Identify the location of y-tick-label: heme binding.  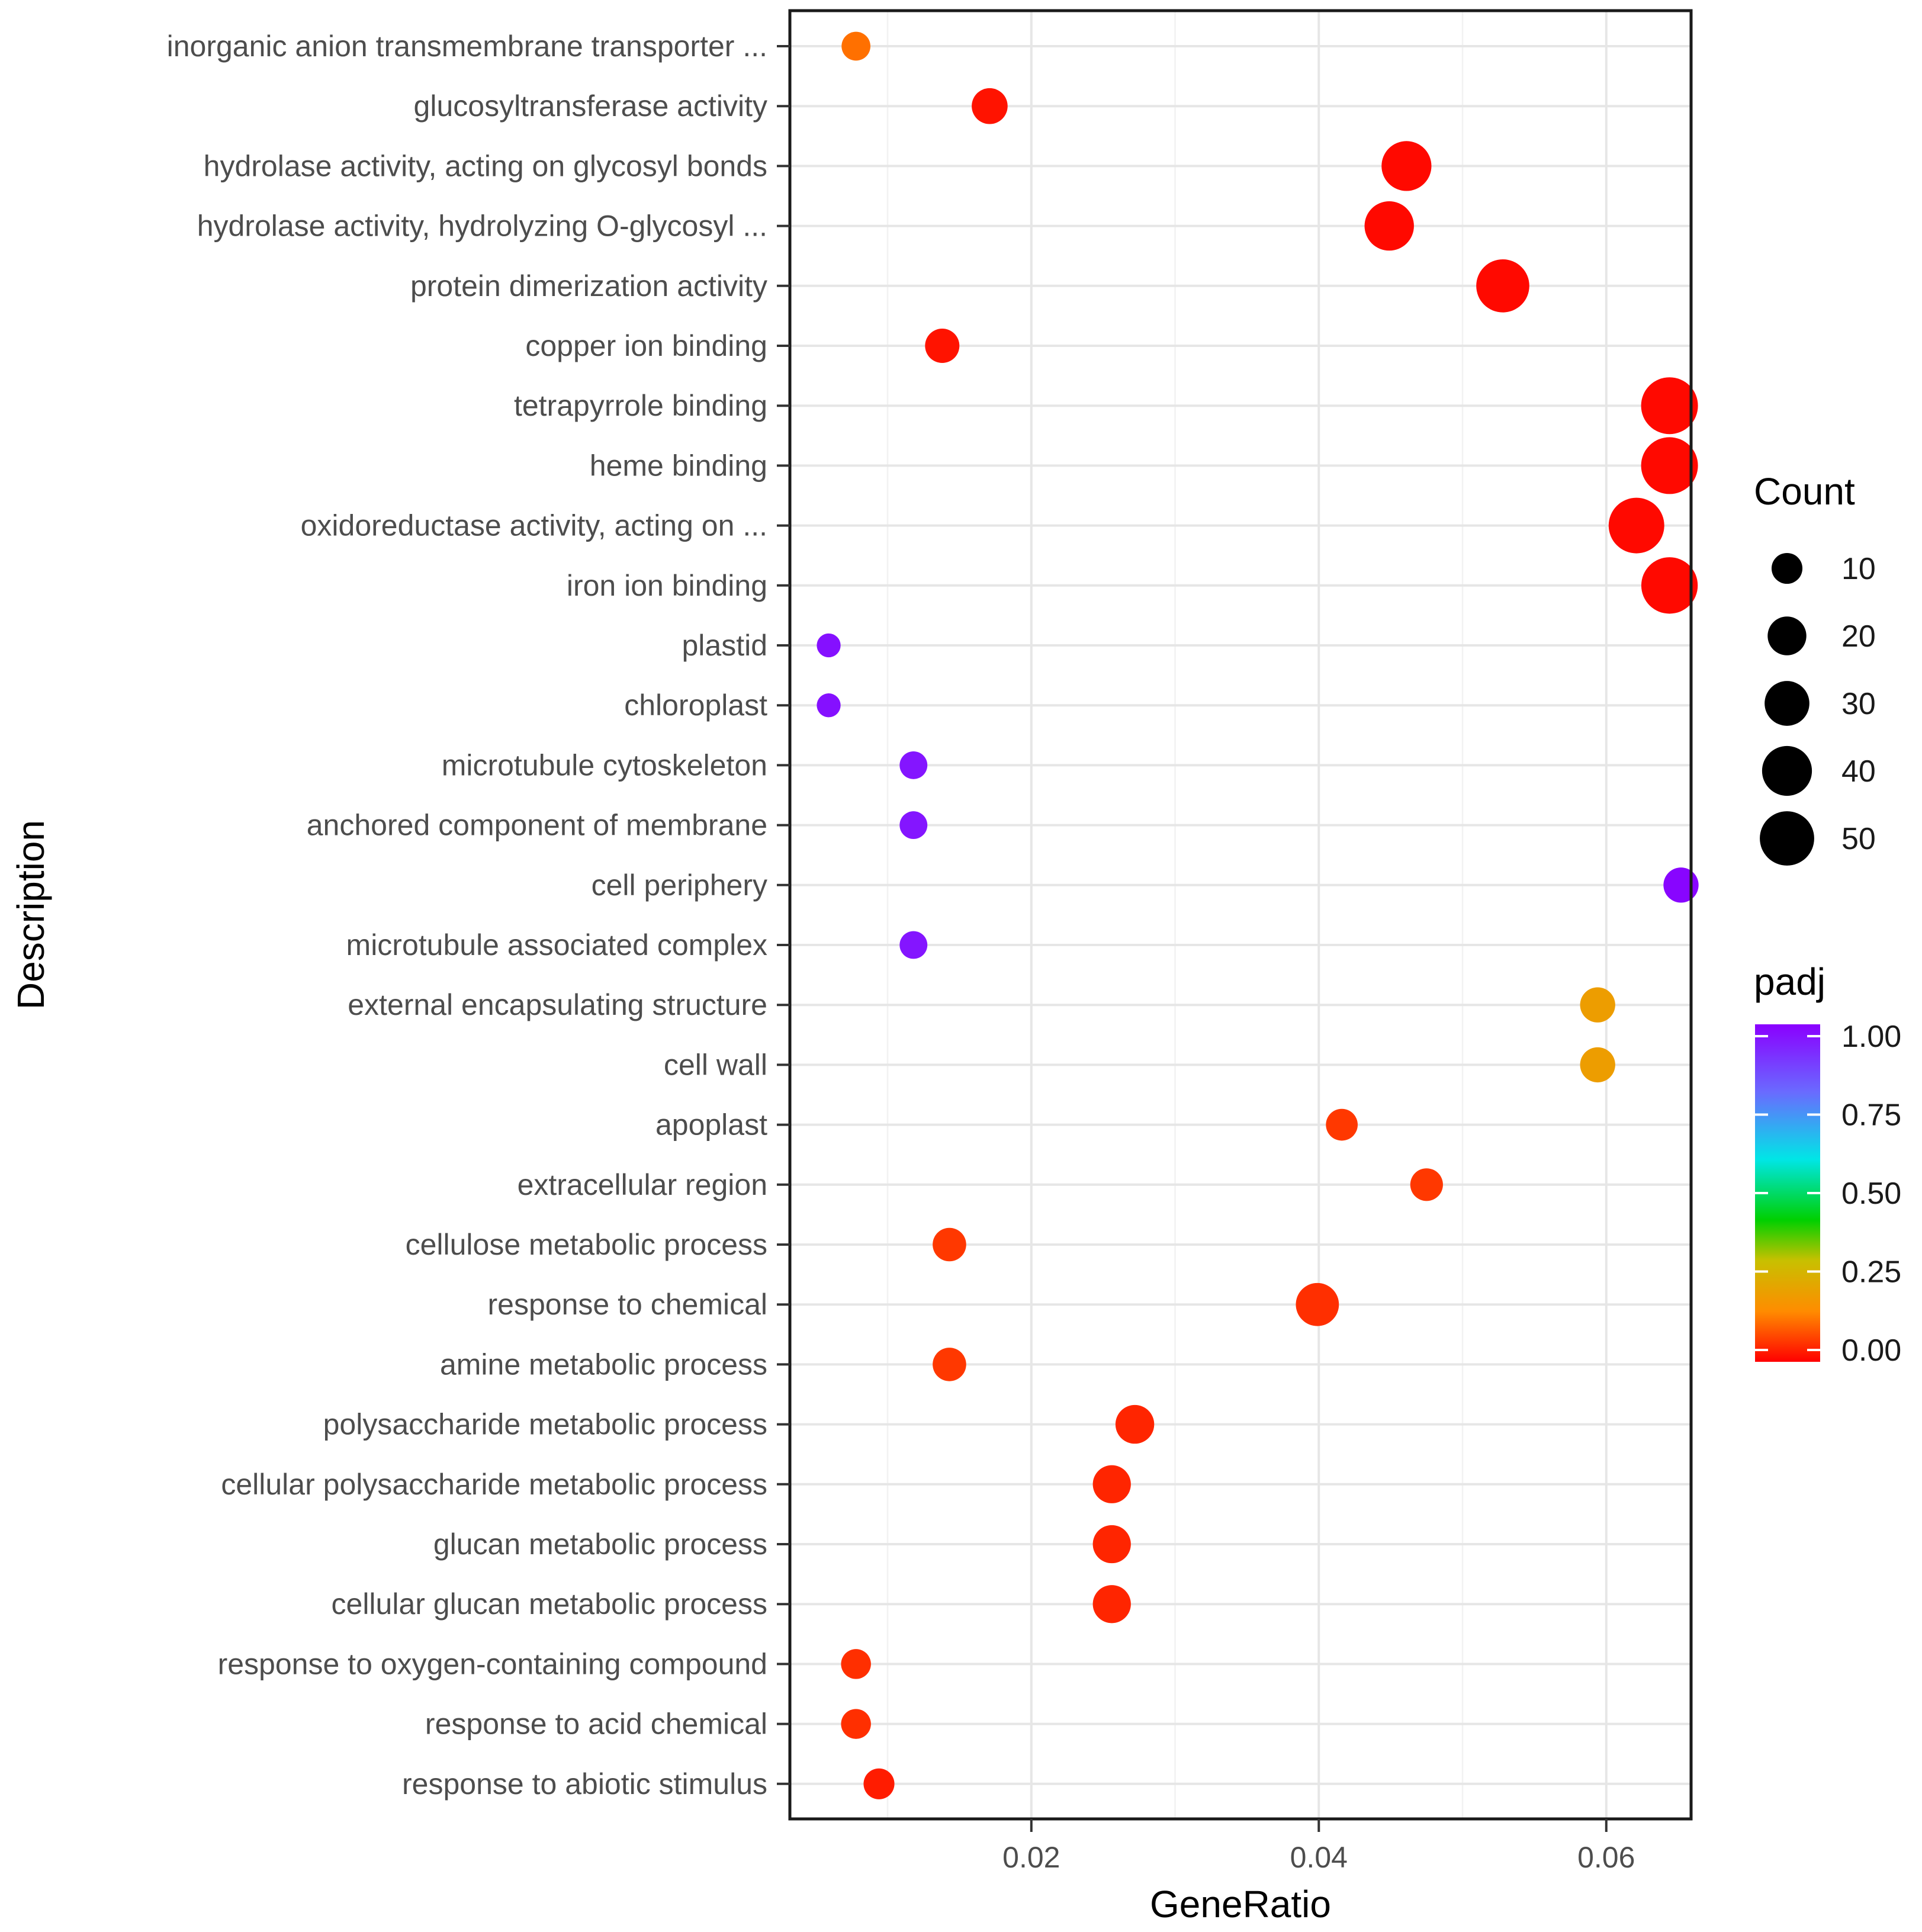
(678, 465).